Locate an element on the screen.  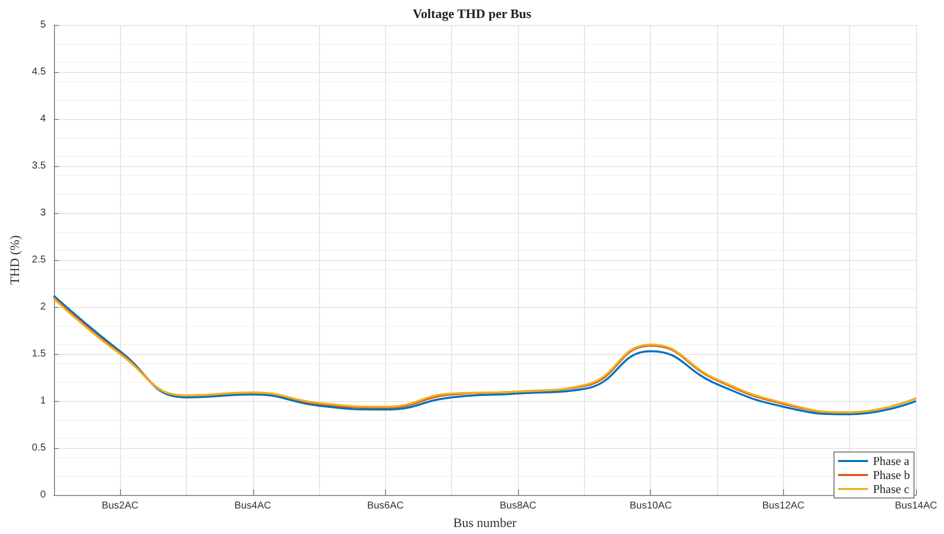
y-tick-label: 2 is located at coordinates (43, 307).